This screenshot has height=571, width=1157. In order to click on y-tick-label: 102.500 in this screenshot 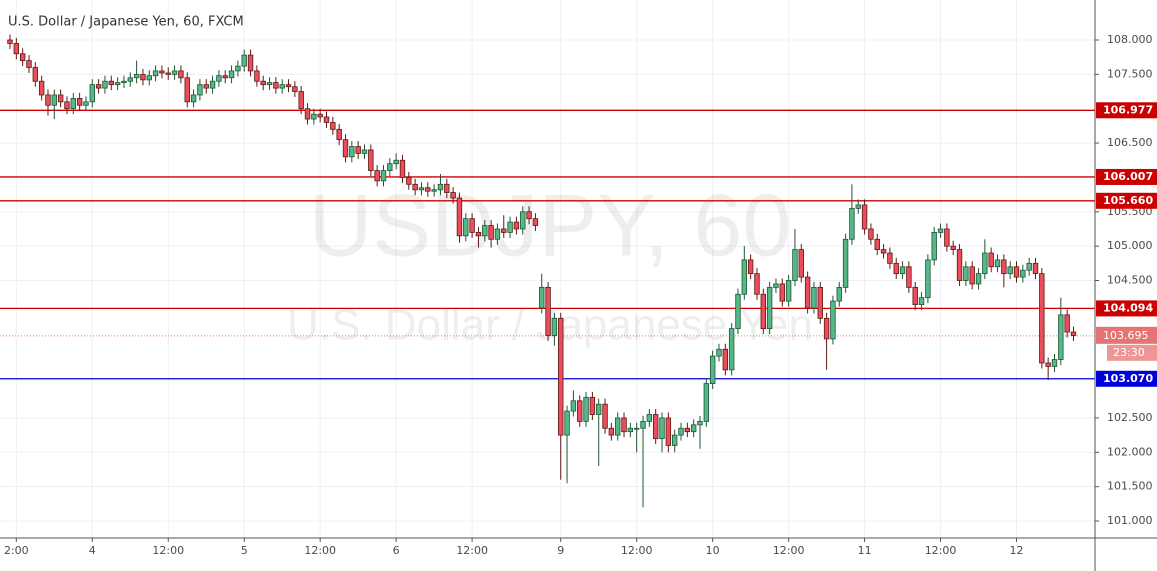, I will do `click(1130, 417)`.